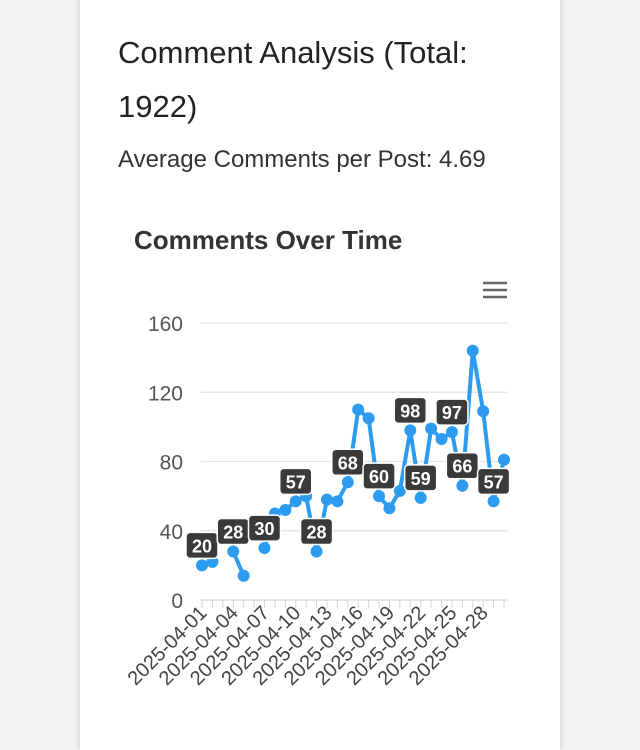 This screenshot has height=750, width=640. I want to click on data-label: 20, so click(202, 546).